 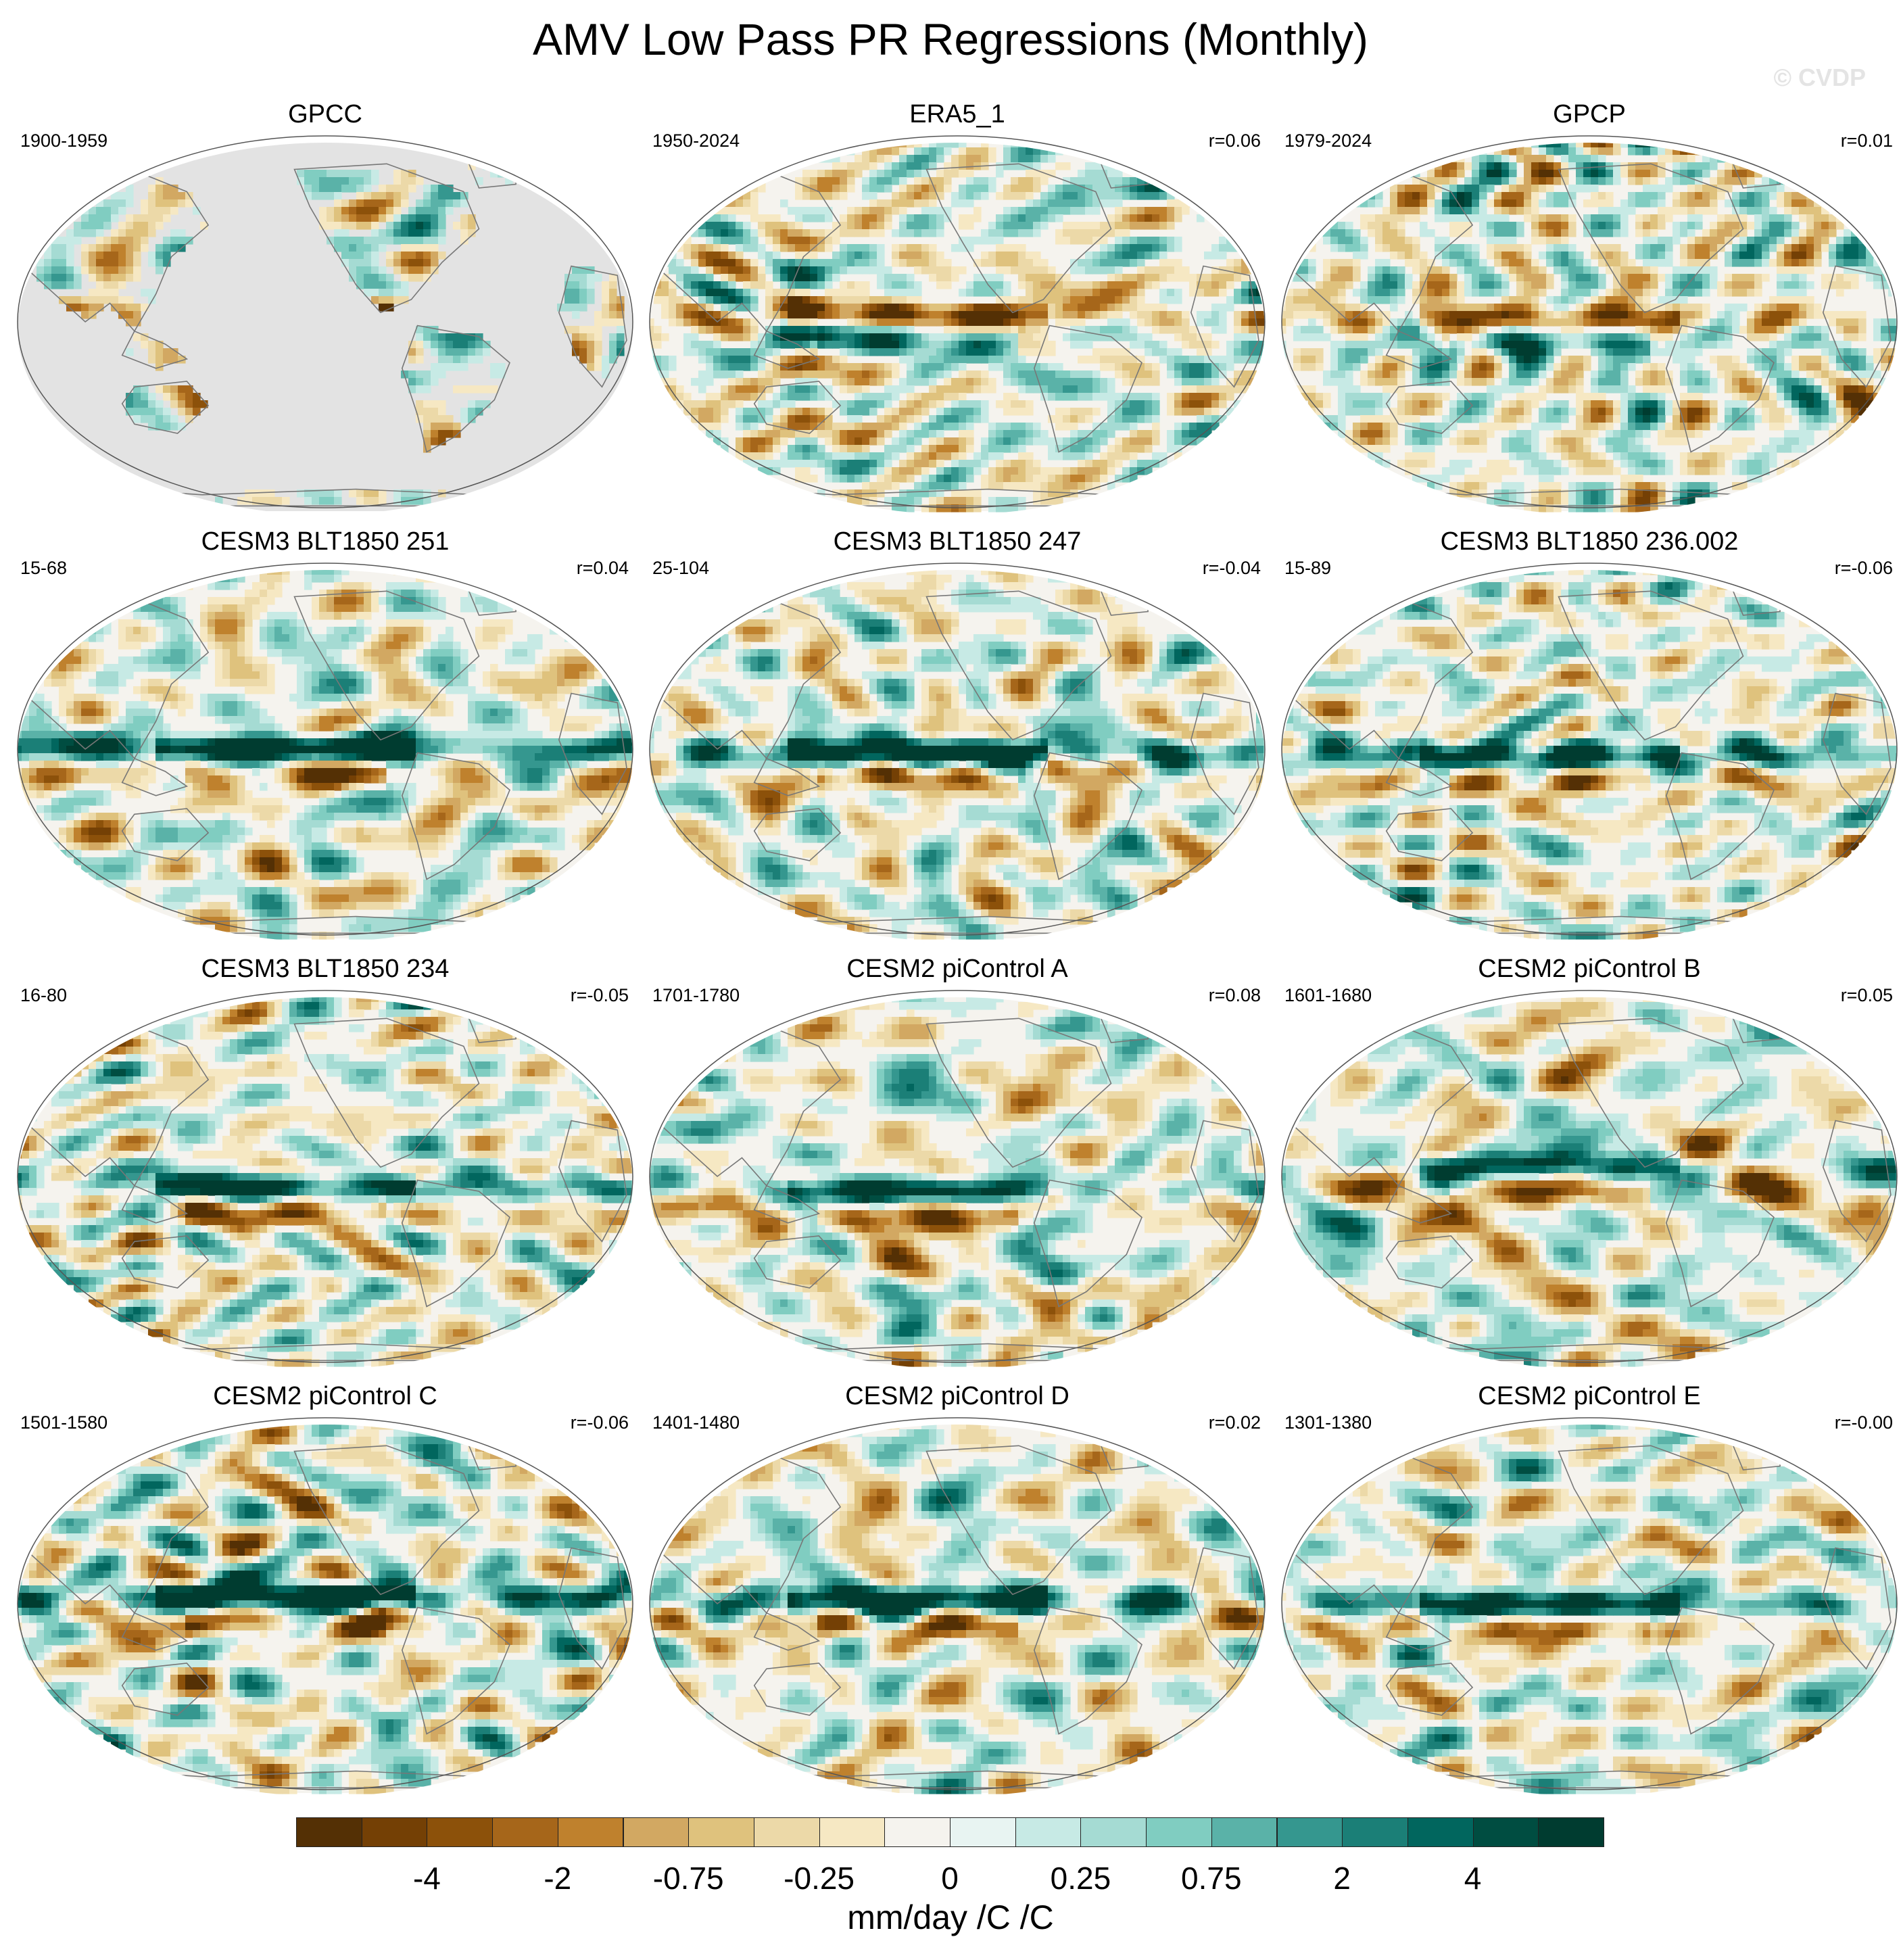 I want to click on coastline, so click(x=386, y=238).